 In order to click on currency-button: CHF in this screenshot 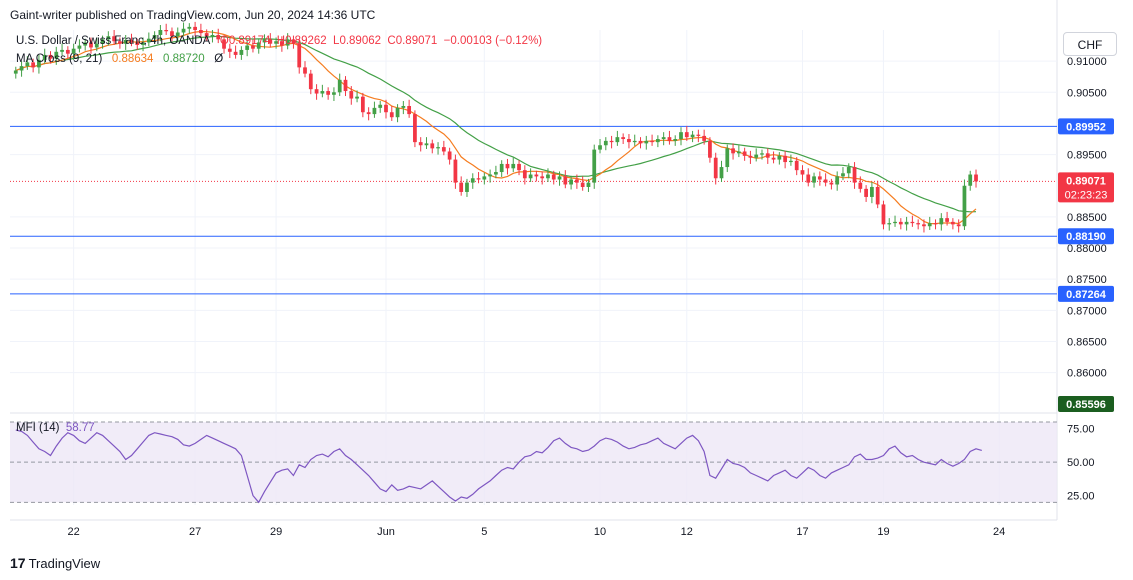, I will do `click(1090, 44)`.